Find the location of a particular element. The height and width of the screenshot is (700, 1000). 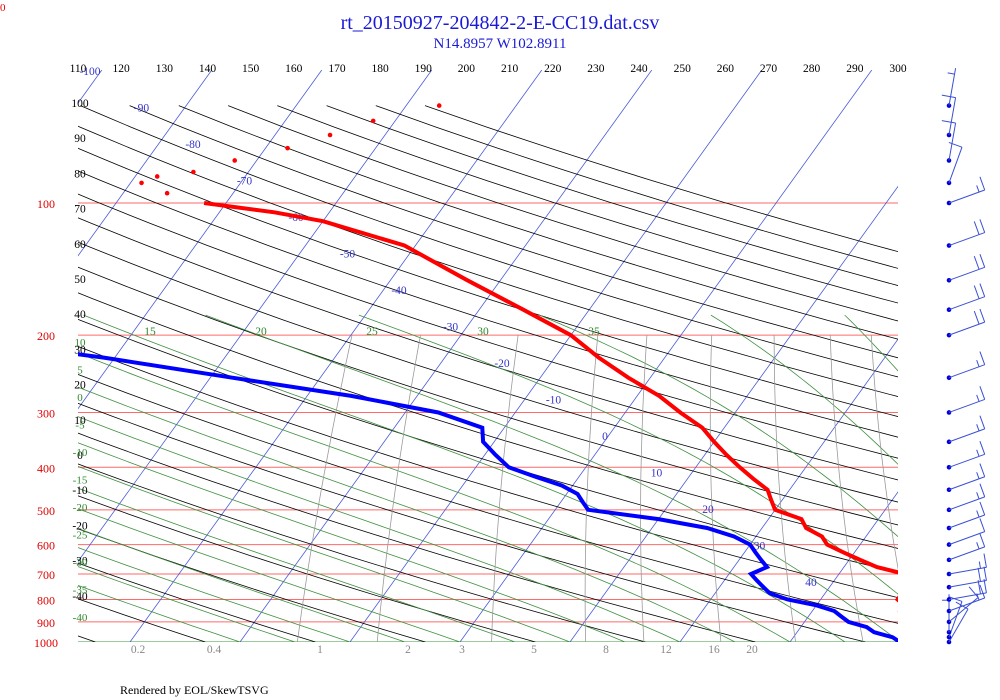

isotherm-label: -90 is located at coordinates (142, 109).